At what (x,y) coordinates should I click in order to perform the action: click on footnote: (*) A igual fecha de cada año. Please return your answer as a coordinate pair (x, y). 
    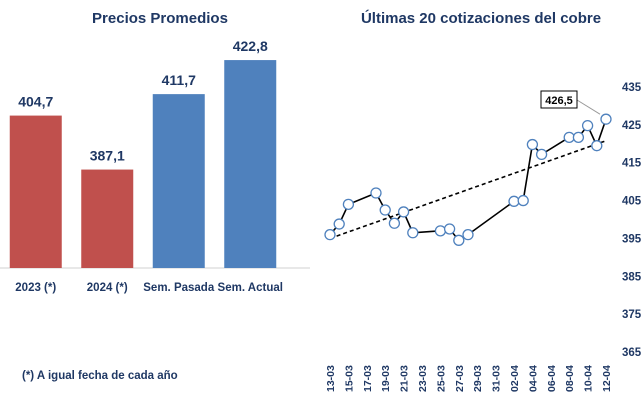
    Looking at the image, I should click on (100, 376).